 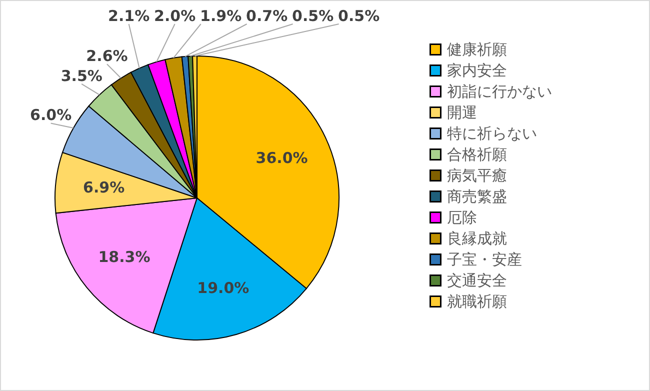 I want to click on data-label: 3.5%, so click(x=81, y=75).